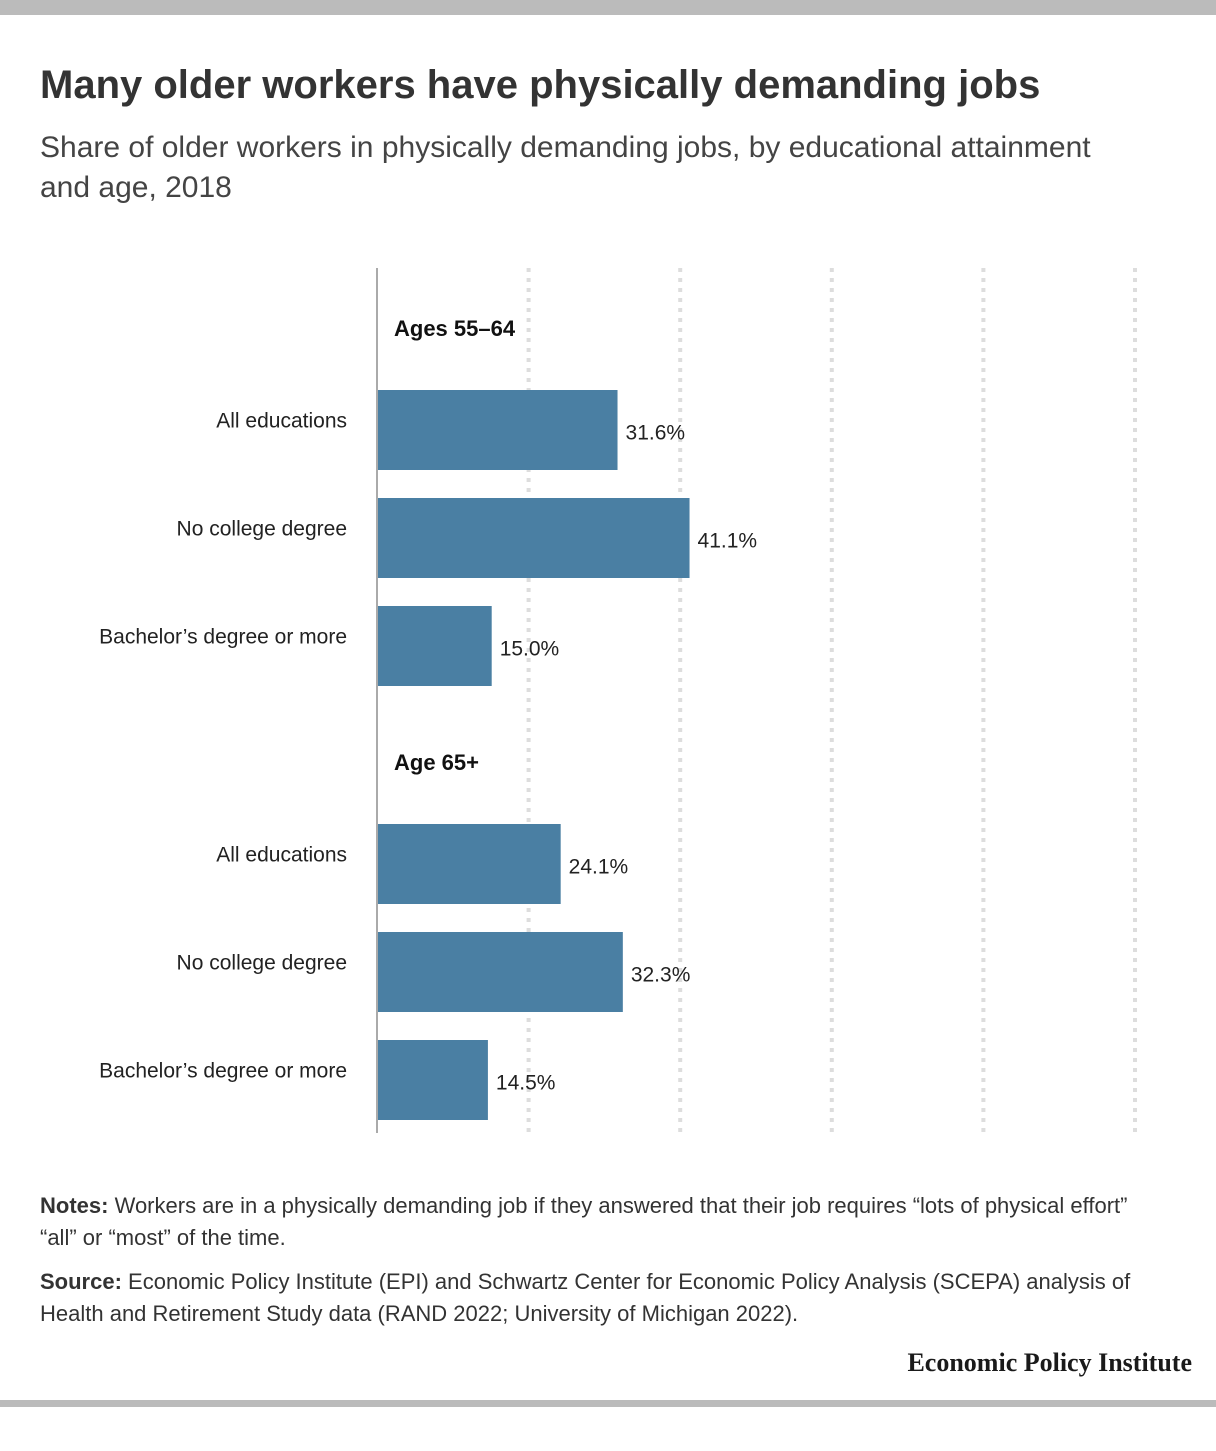 The width and height of the screenshot is (1216, 1451). I want to click on value-label: 14.5%, so click(526, 1083).